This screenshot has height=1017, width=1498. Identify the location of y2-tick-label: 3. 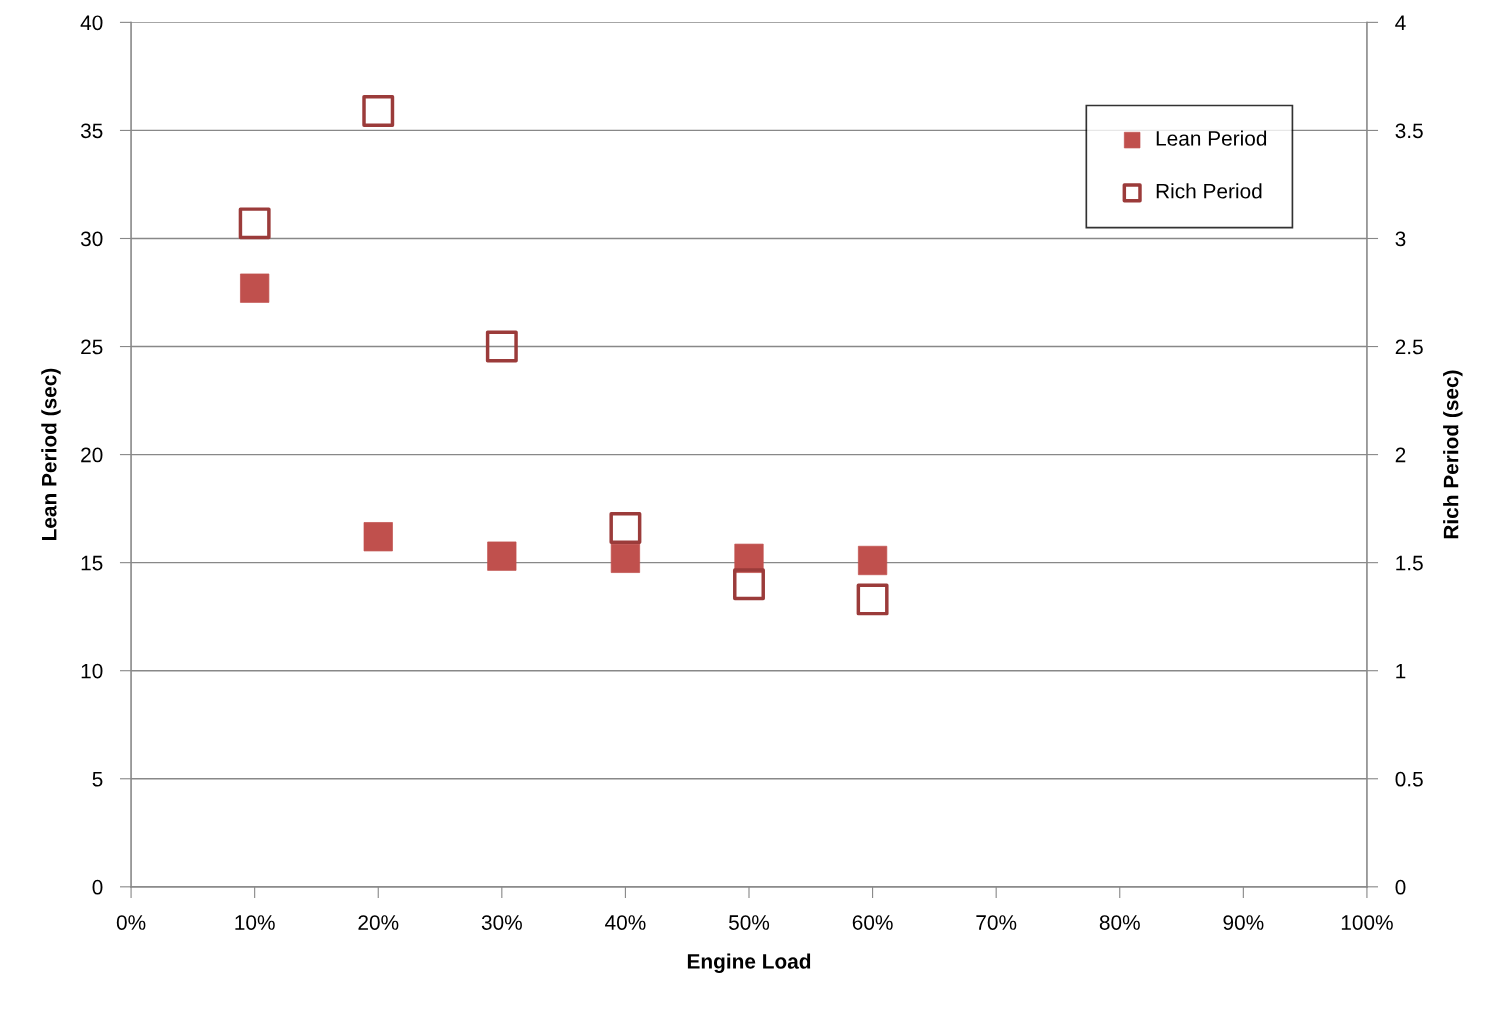
(1400, 239).